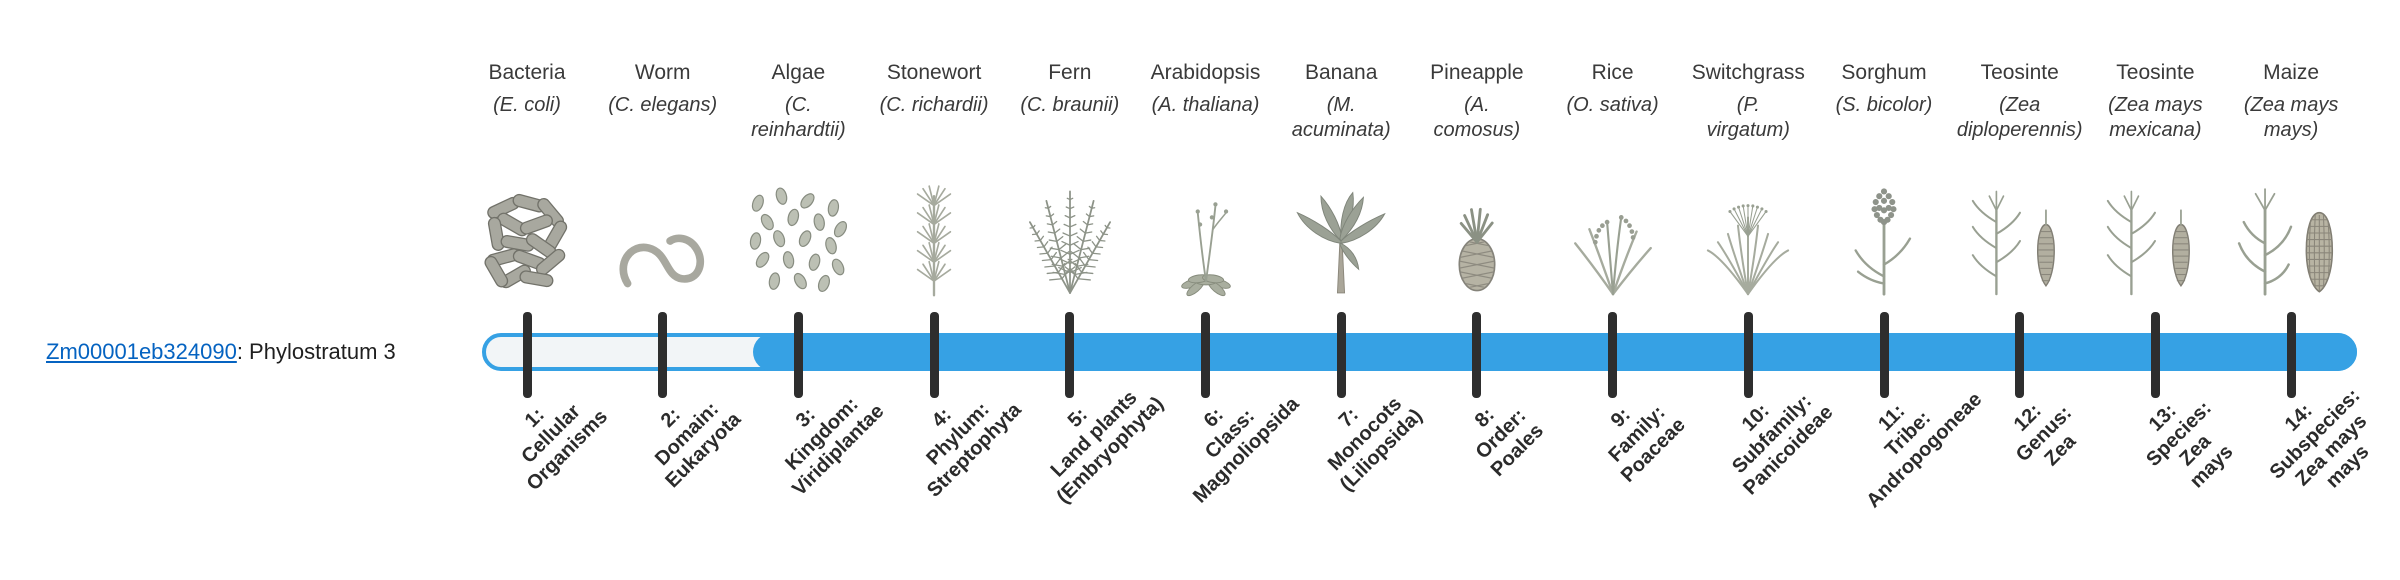 This screenshot has width=2400, height=580. I want to click on stratum-axis-label-text: 13: Species: Zea mays, so click(2190, 445).